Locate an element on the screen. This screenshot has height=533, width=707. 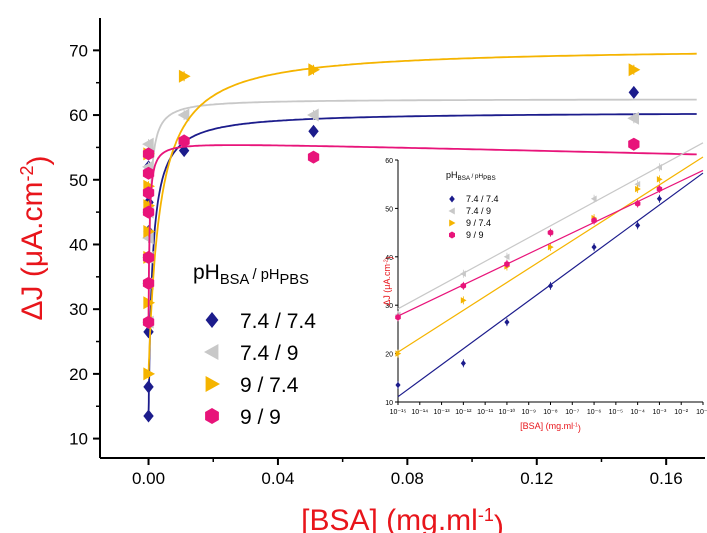
inset-y-tick-label: 40 is located at coordinates (389, 258).